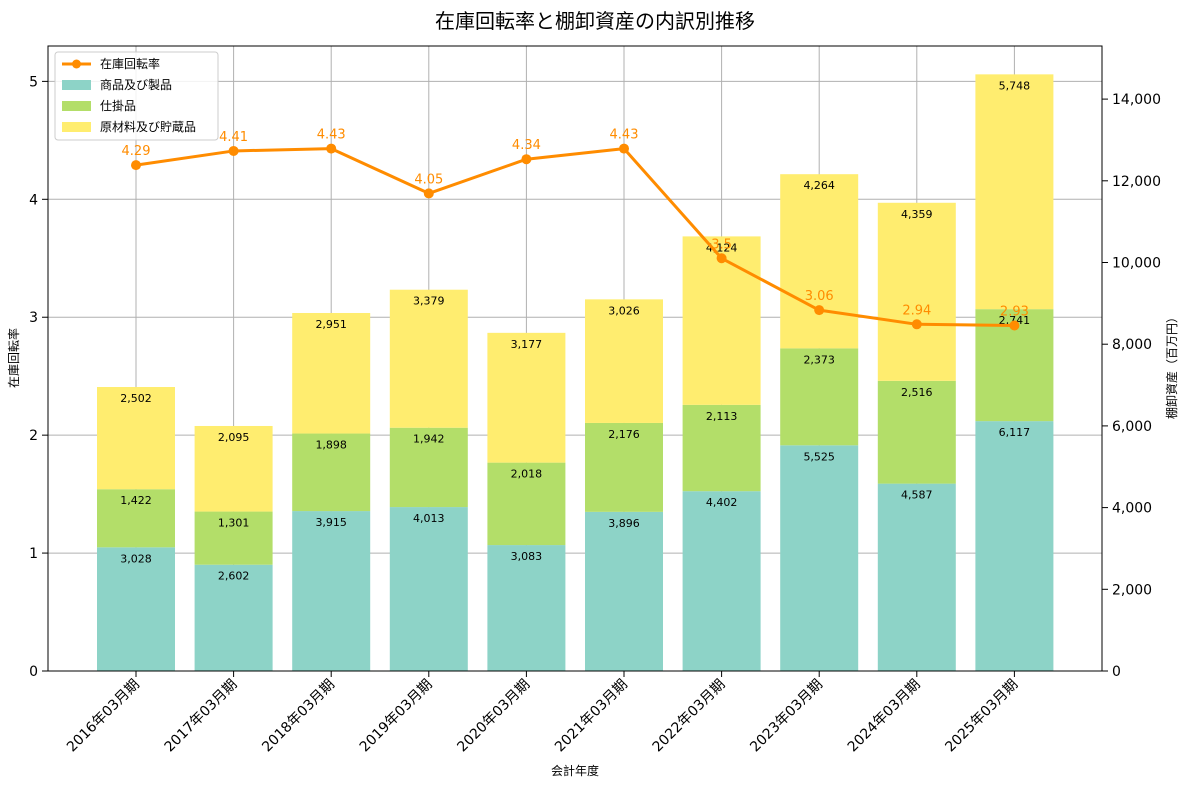  Describe the element at coordinates (331, 522) in the screenshot. I see `bar-value-label: 3,915` at that location.